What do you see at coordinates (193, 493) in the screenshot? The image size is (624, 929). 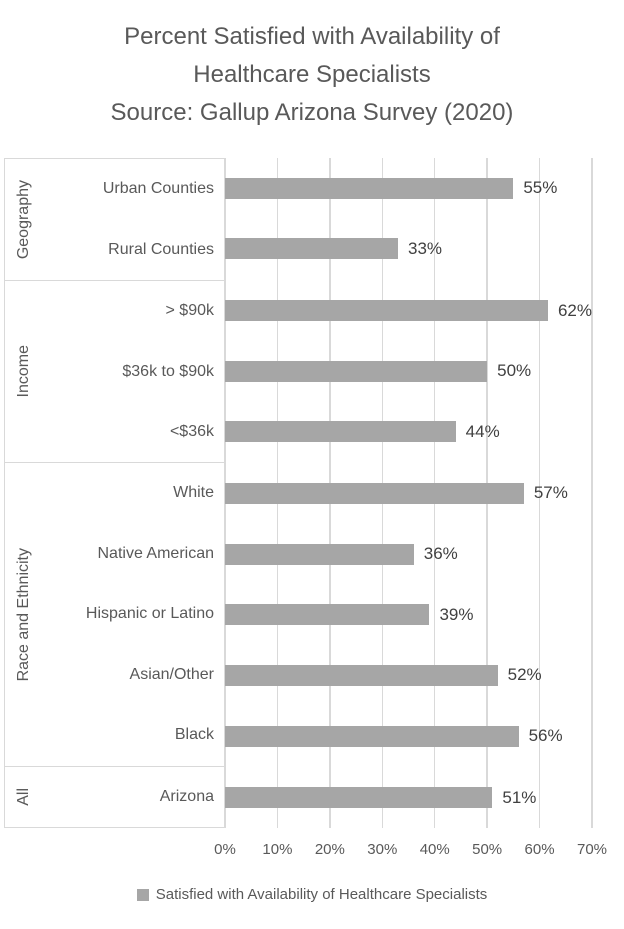 I see `category-label: White` at bounding box center [193, 493].